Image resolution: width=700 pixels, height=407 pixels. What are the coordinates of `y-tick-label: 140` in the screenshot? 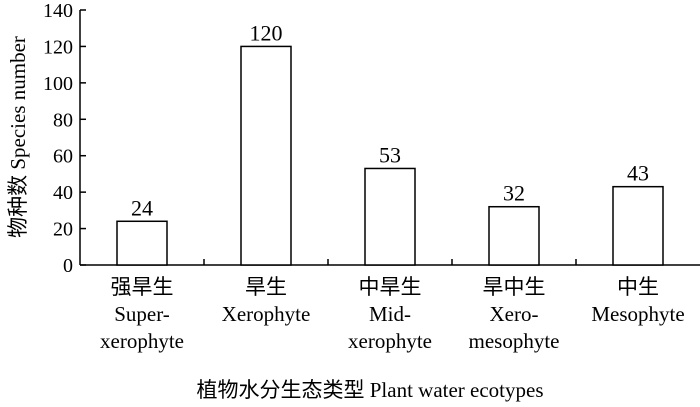 It's located at (58, 11).